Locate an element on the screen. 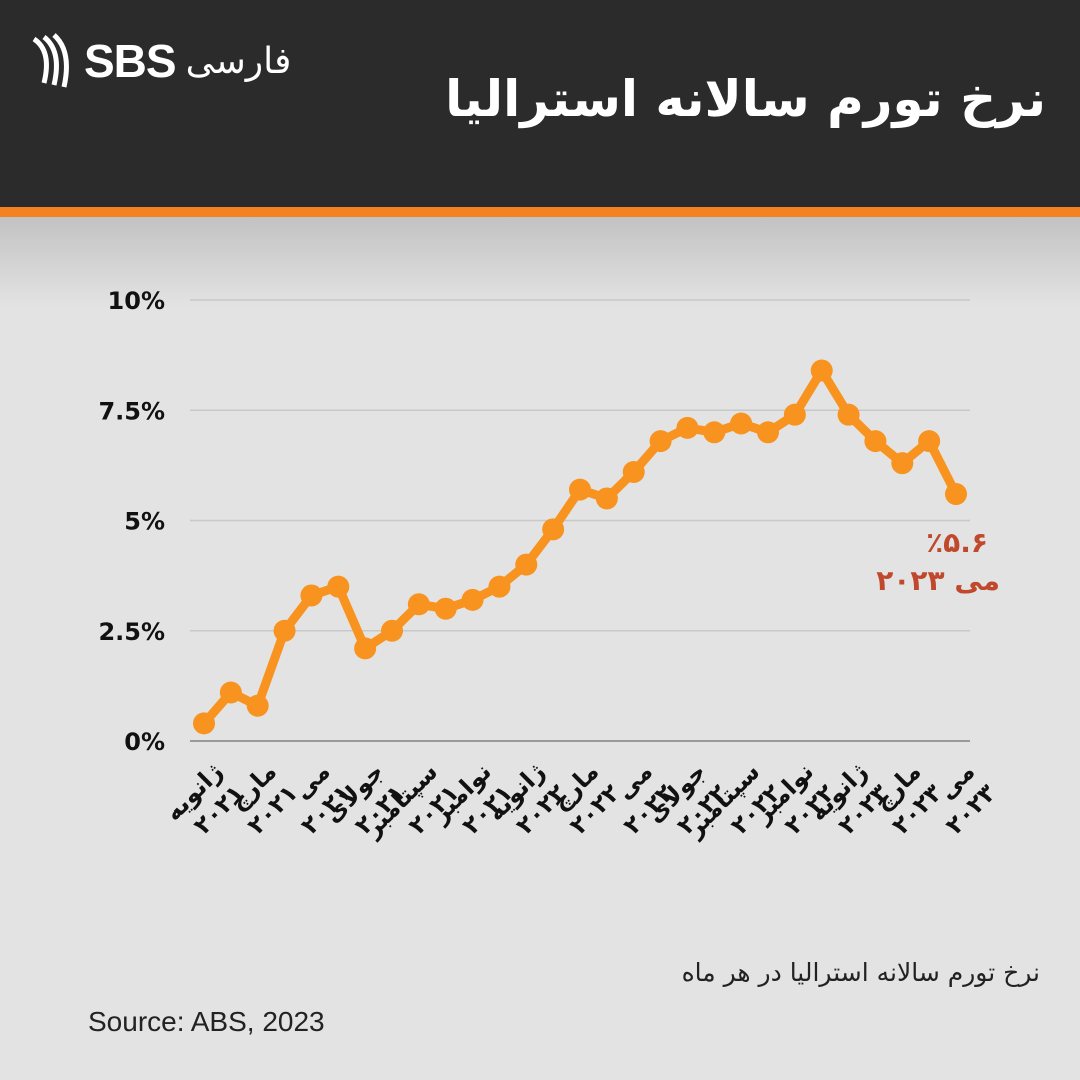  page-title: نرخ تورم سالانه استرالیا is located at coordinates (745, 99).